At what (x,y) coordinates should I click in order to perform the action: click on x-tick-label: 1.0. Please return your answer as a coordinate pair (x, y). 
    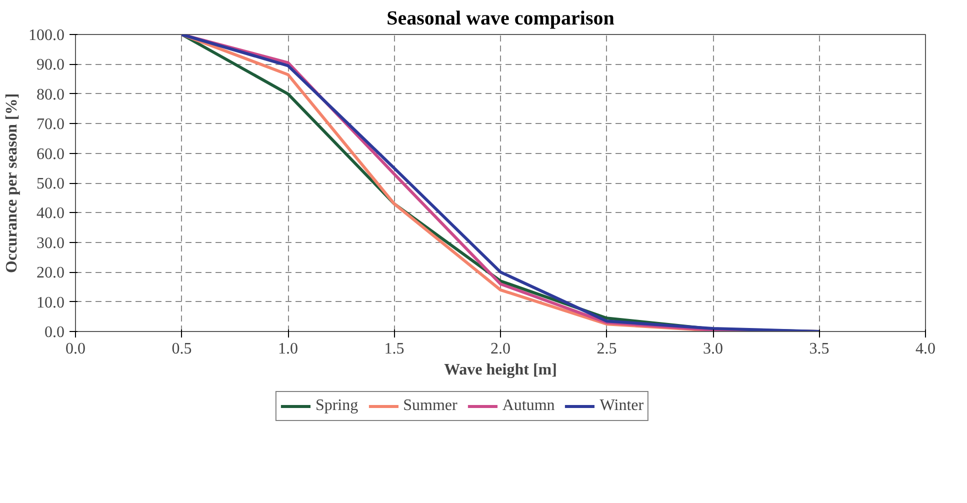
    Looking at the image, I should click on (288, 349).